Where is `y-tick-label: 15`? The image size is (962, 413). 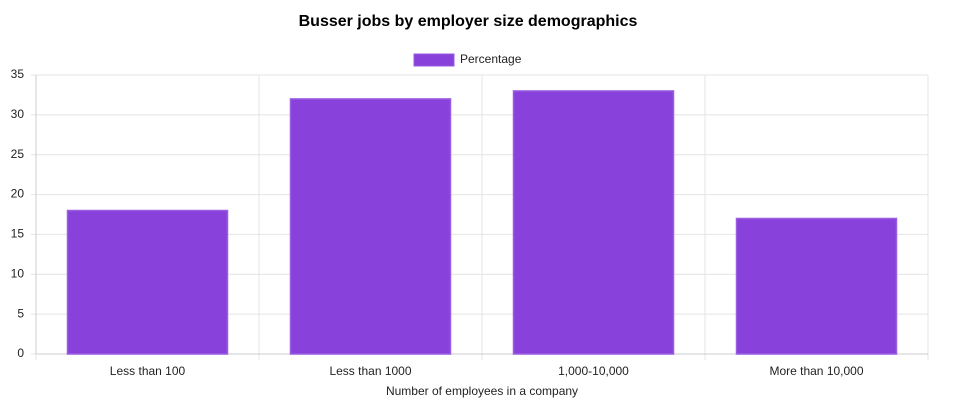
y-tick-label: 15 is located at coordinates (18, 234).